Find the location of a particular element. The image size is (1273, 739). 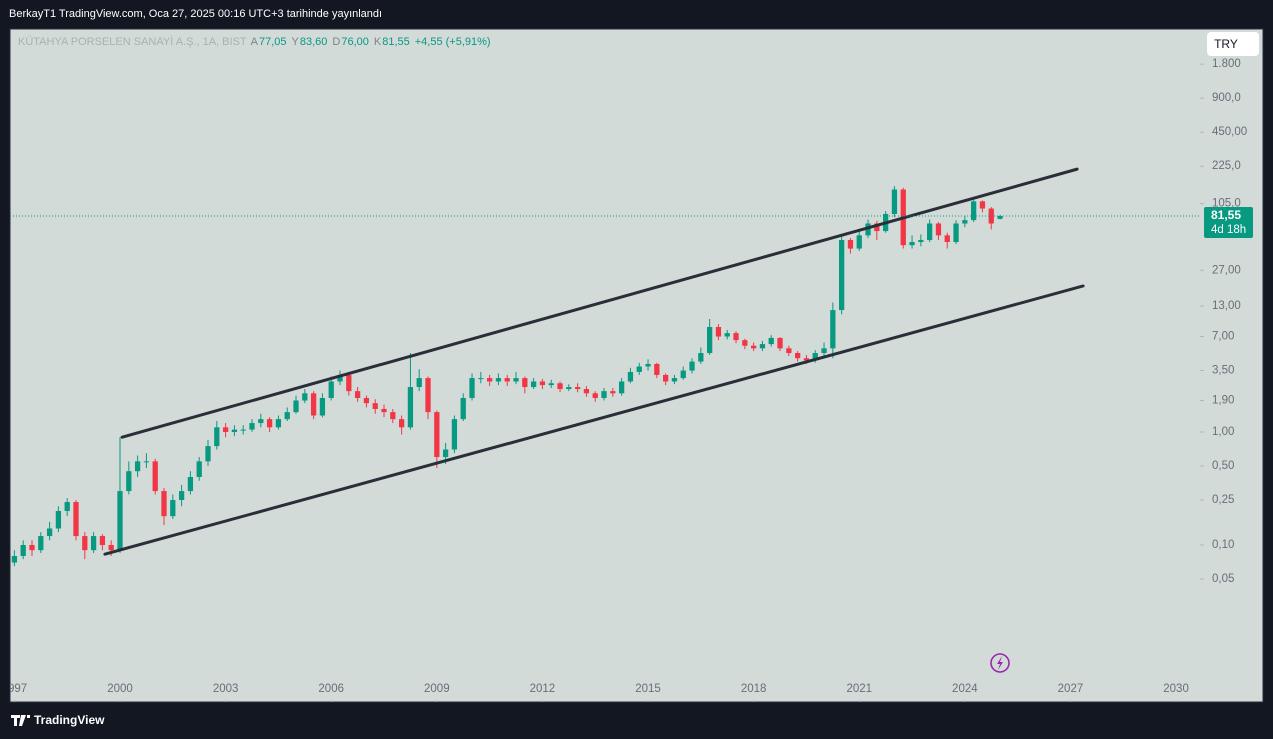

x-tick-label: 2027 is located at coordinates (1071, 689).